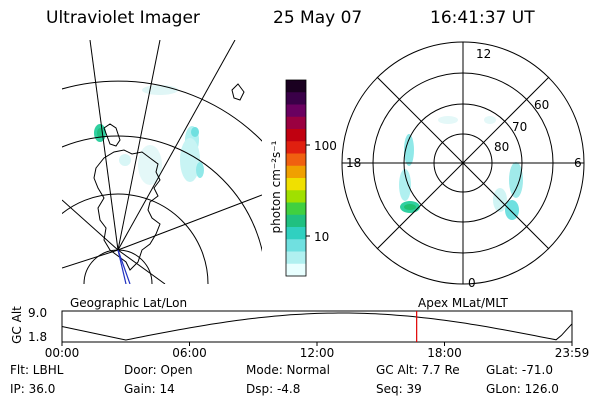 The image size is (600, 400). What do you see at coordinates (482, 18) in the screenshot?
I see `time-label: 16:41:37 UT` at bounding box center [482, 18].